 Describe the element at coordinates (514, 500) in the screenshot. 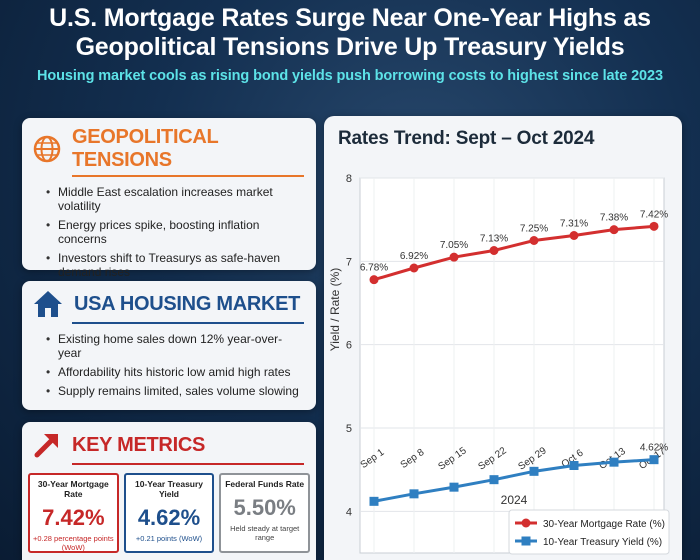

I see `x-axis-label: 2024` at that location.